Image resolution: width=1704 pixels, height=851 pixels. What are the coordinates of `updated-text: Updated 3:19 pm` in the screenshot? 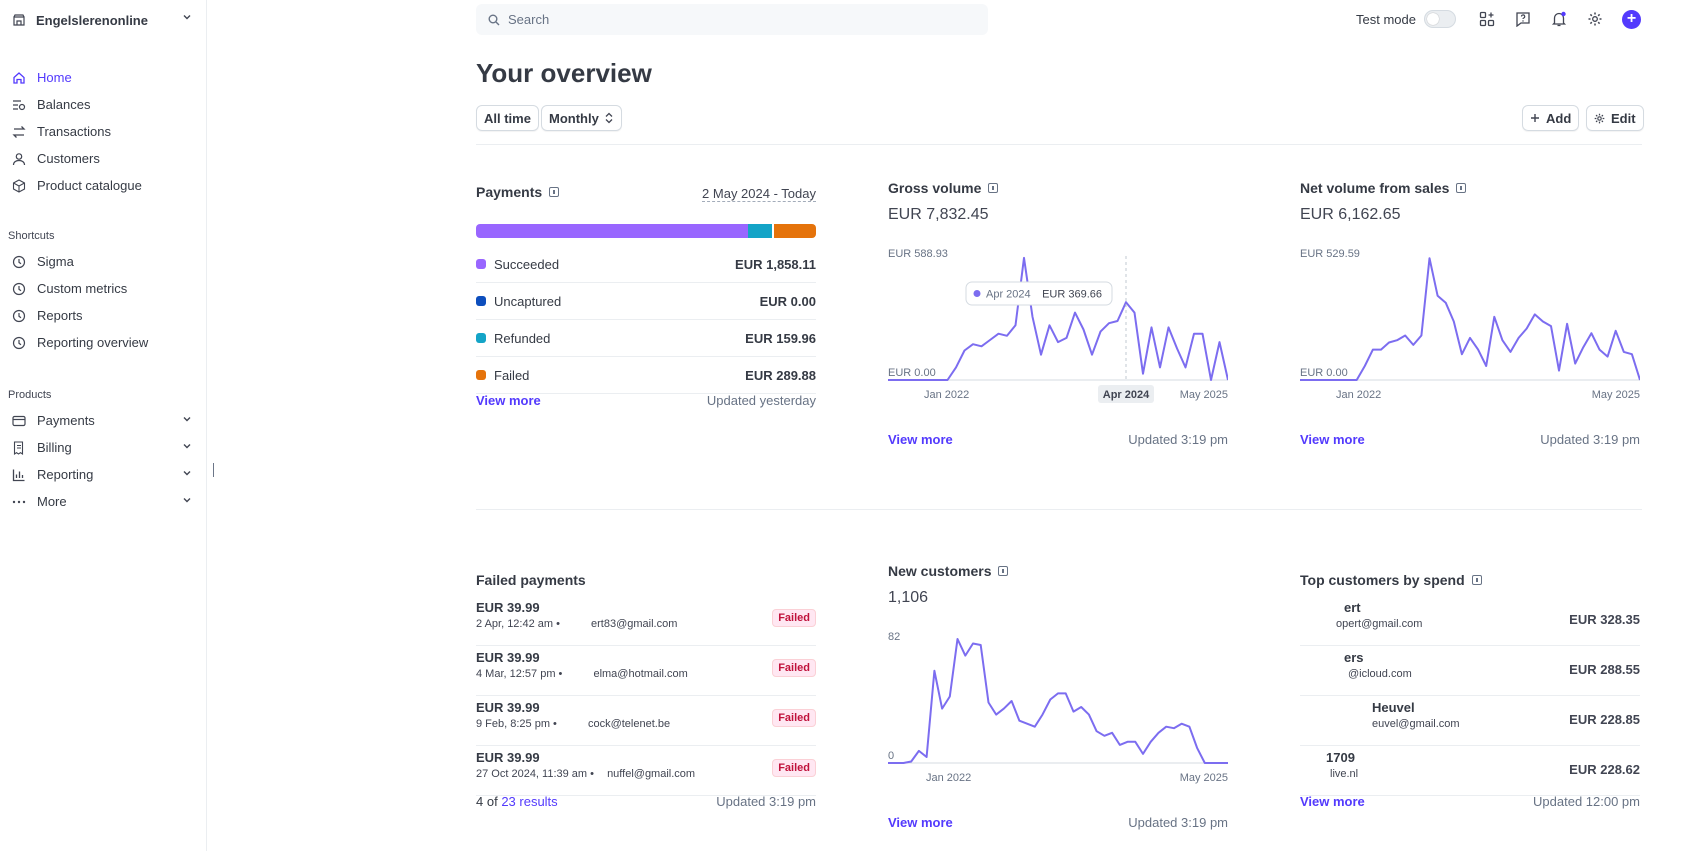 It's located at (1590, 439).